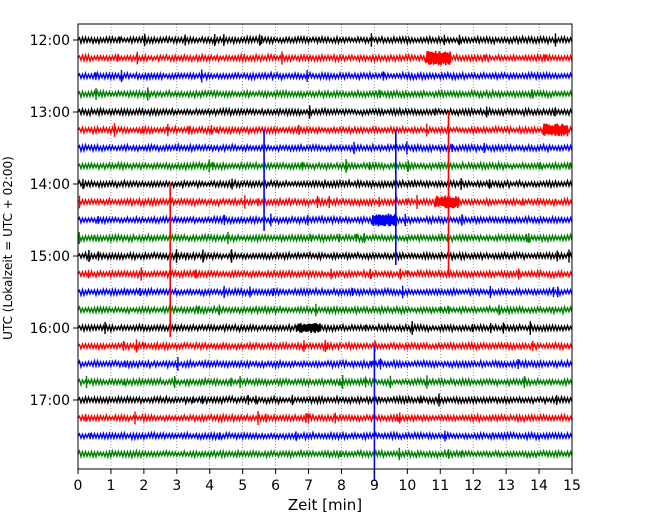 This screenshot has height=520, width=650. What do you see at coordinates (78, 486) in the screenshot?
I see `x-tick-label: 0` at bounding box center [78, 486].